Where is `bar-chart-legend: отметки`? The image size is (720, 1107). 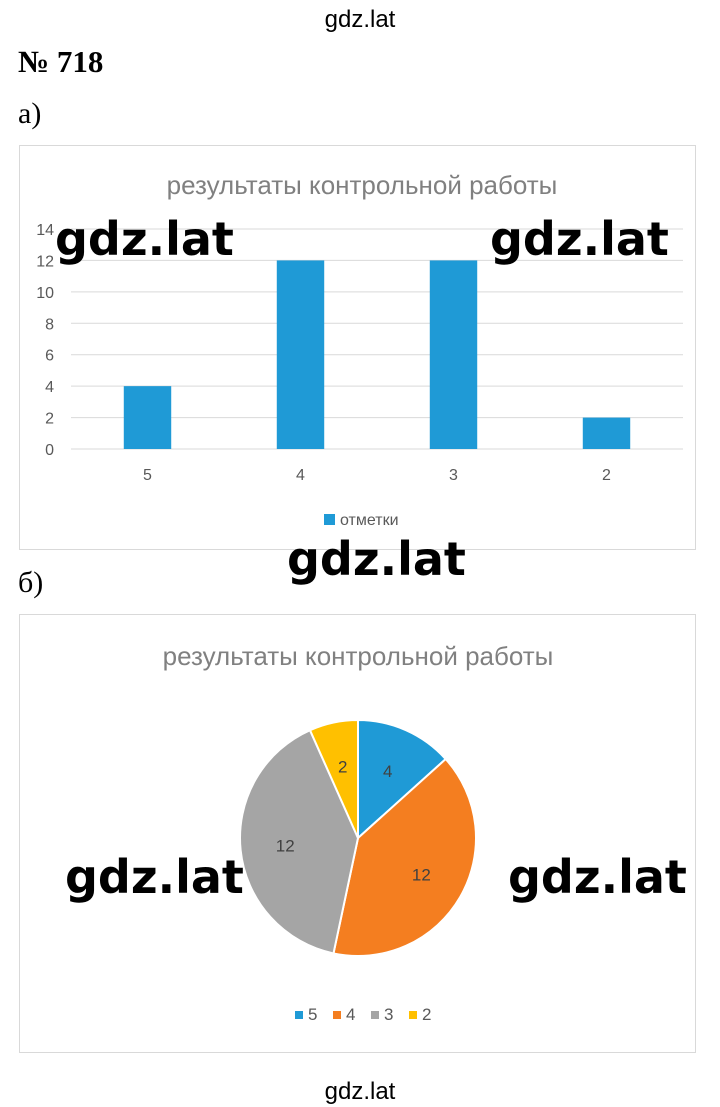
bar-chart-legend: отметки is located at coordinates (361, 520).